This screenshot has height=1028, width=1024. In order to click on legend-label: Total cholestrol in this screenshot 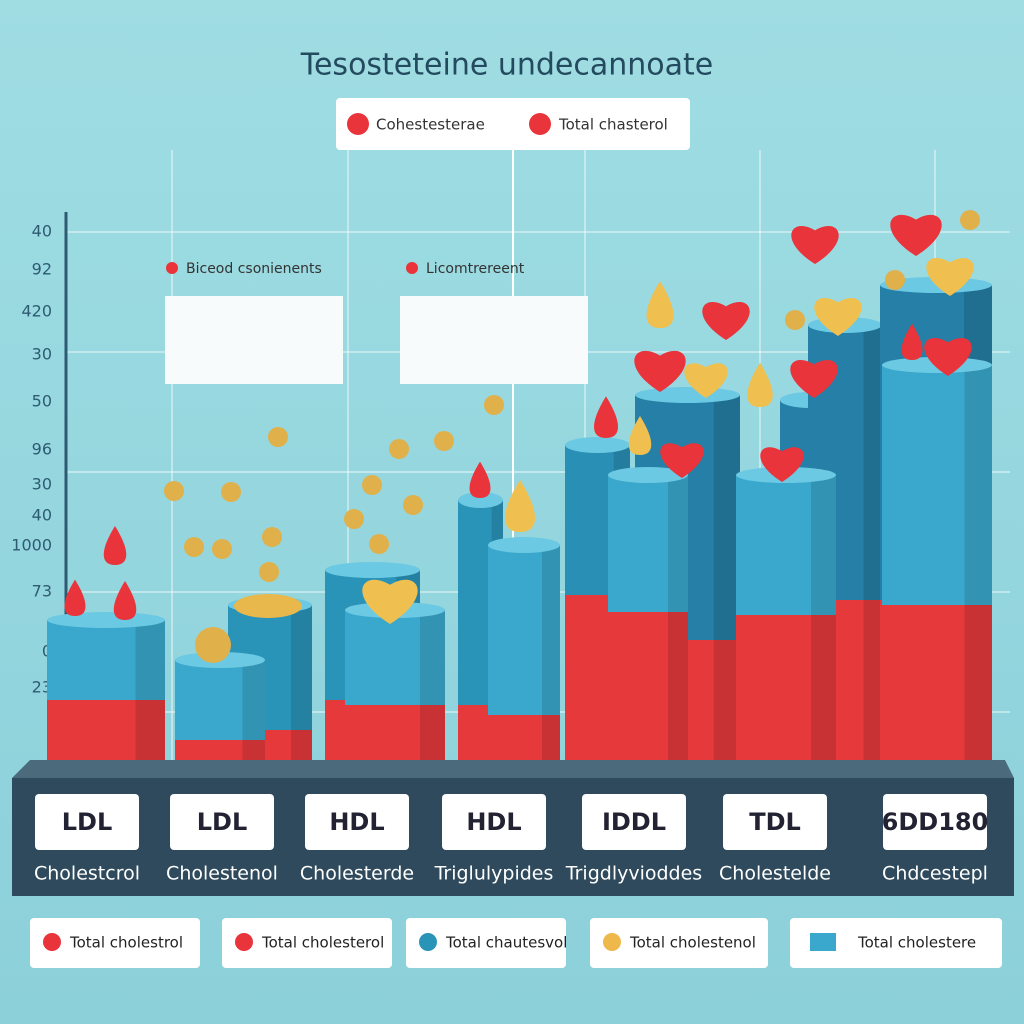, I will do `click(126, 943)`.